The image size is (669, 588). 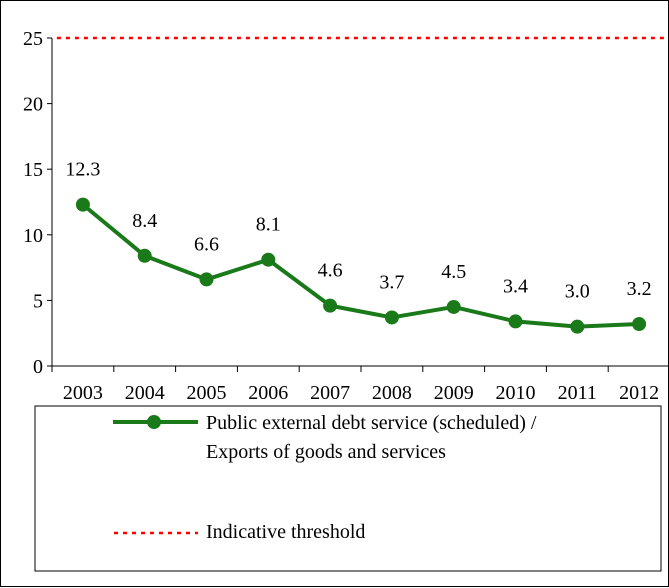 I want to click on data-label: 3.4, so click(x=515, y=286).